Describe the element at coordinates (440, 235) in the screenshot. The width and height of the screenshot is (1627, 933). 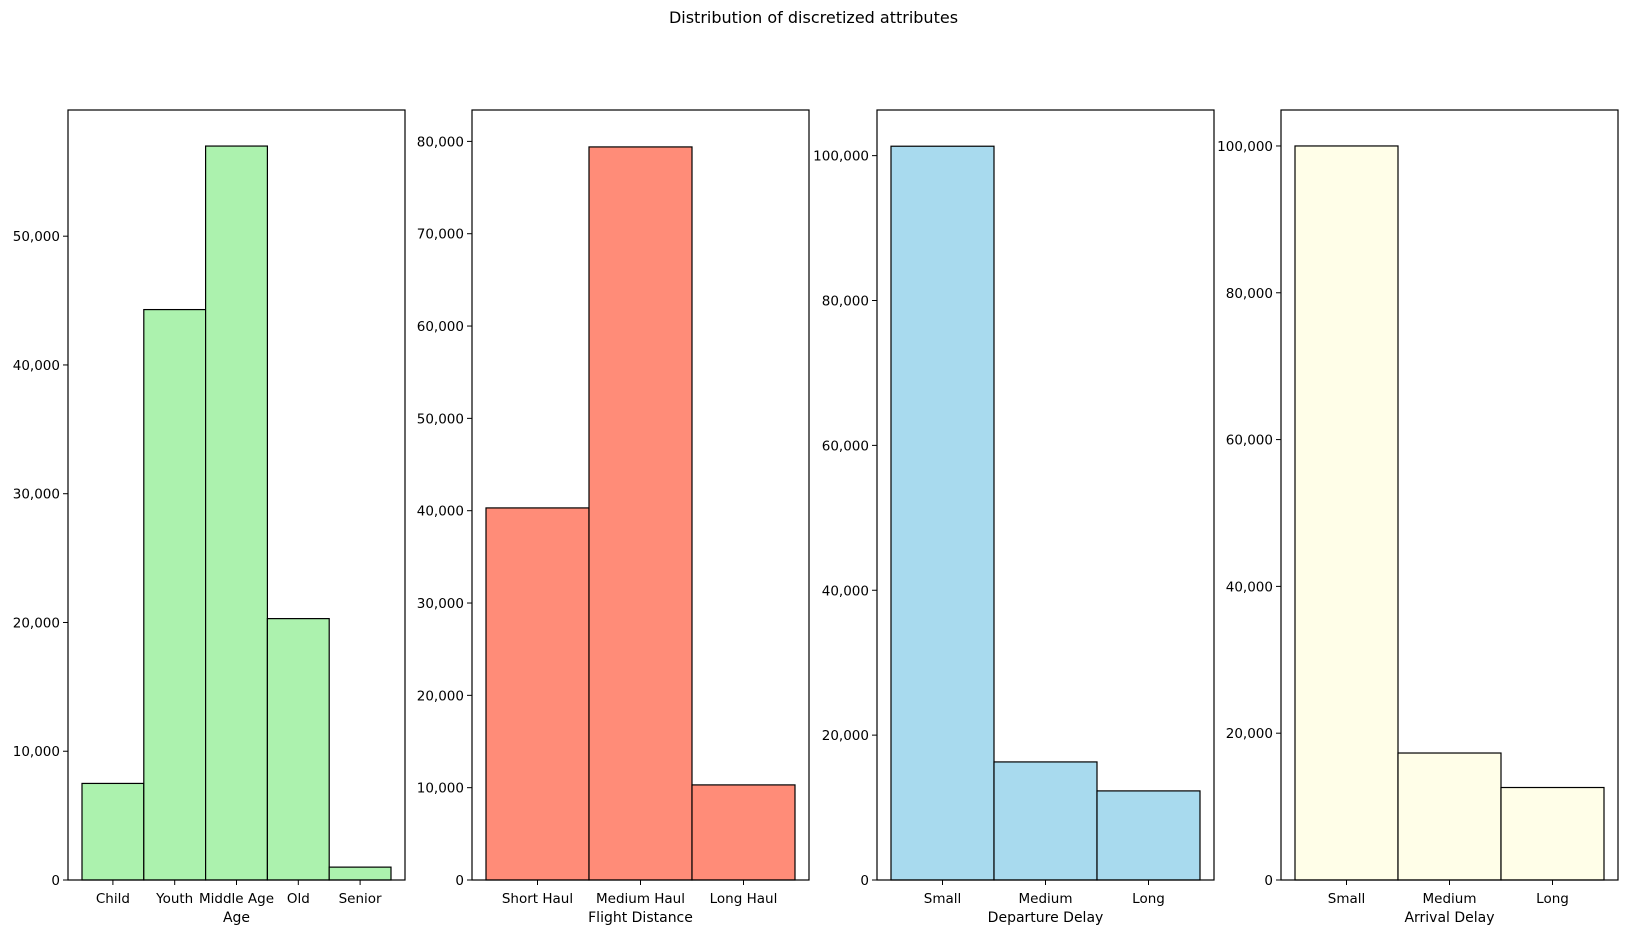
I see `y-tick-label: 70,000` at that location.